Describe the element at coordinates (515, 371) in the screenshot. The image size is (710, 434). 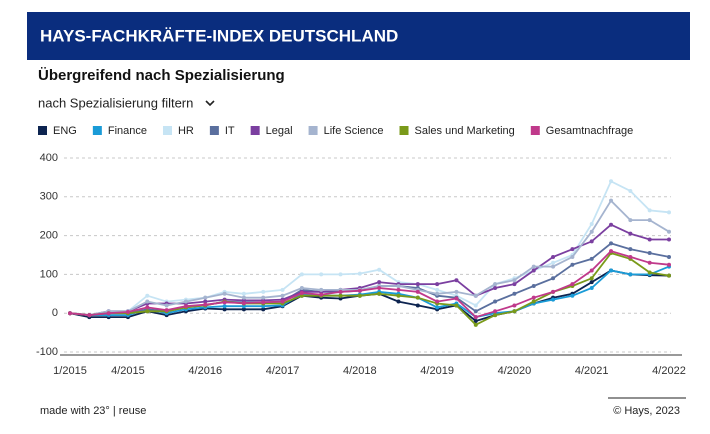
I see `x-tick-label: 4/2020` at that location.